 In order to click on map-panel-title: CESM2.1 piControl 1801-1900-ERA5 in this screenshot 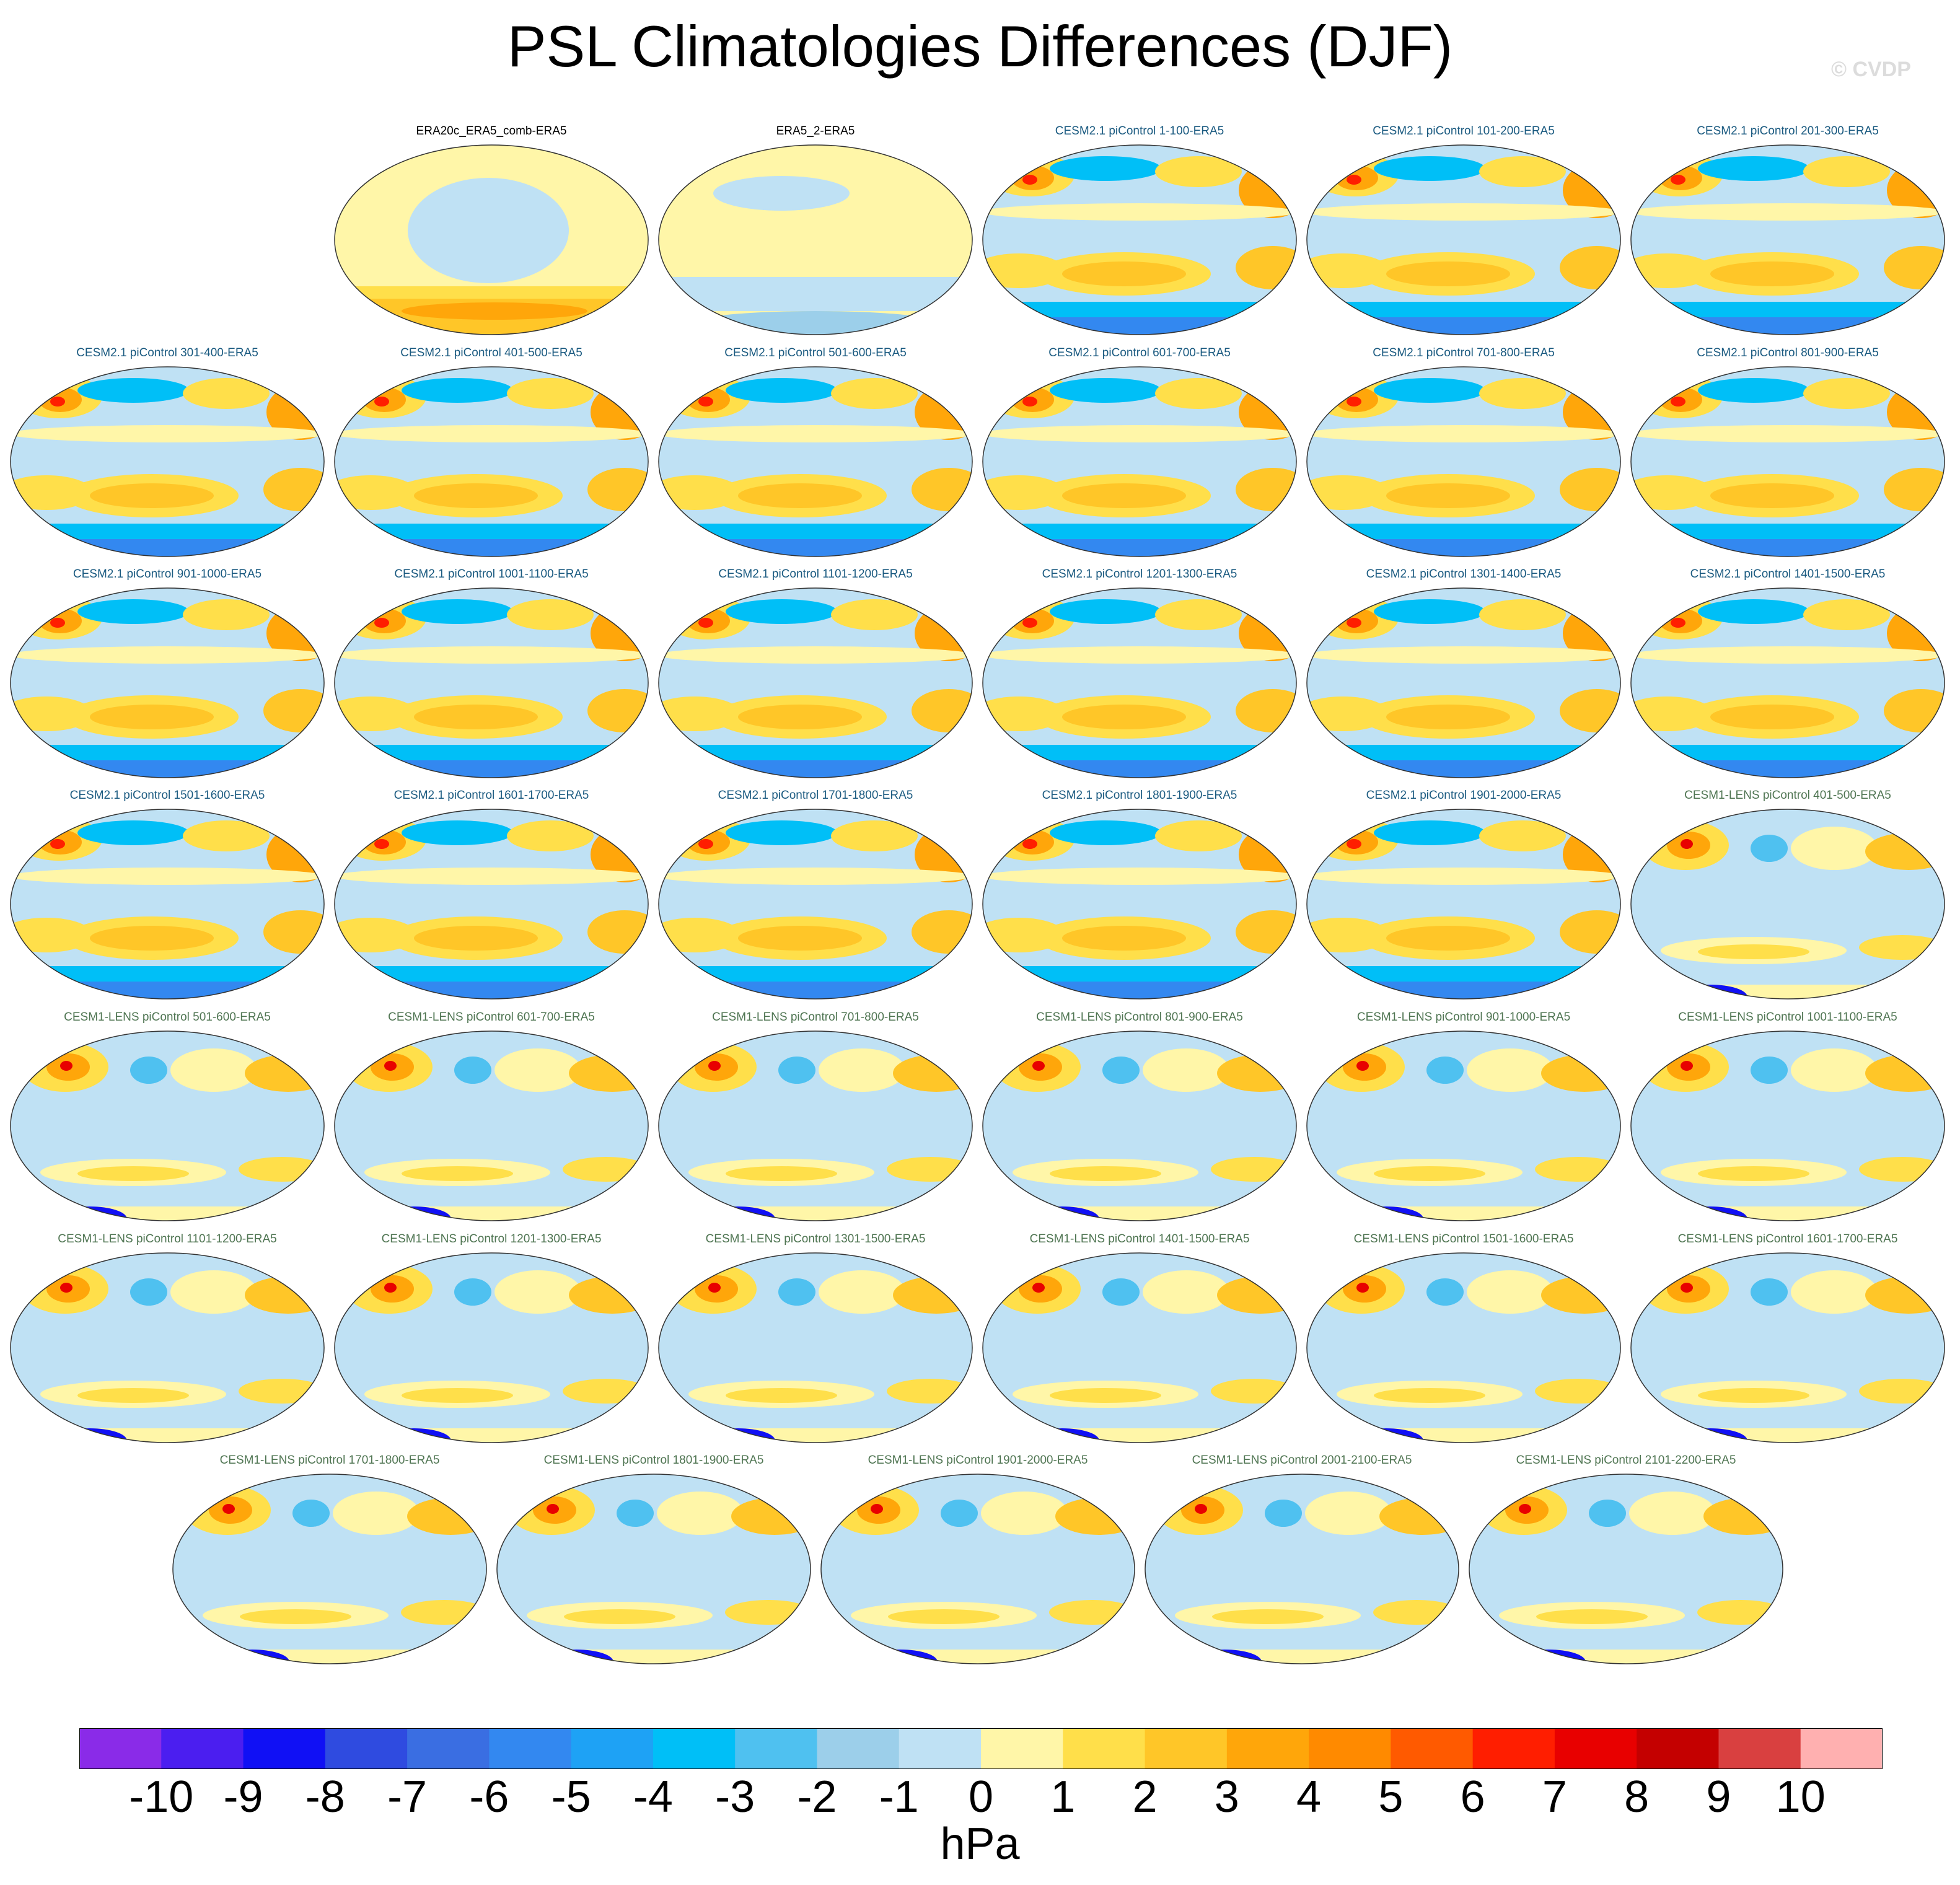, I will do `click(1139, 795)`.